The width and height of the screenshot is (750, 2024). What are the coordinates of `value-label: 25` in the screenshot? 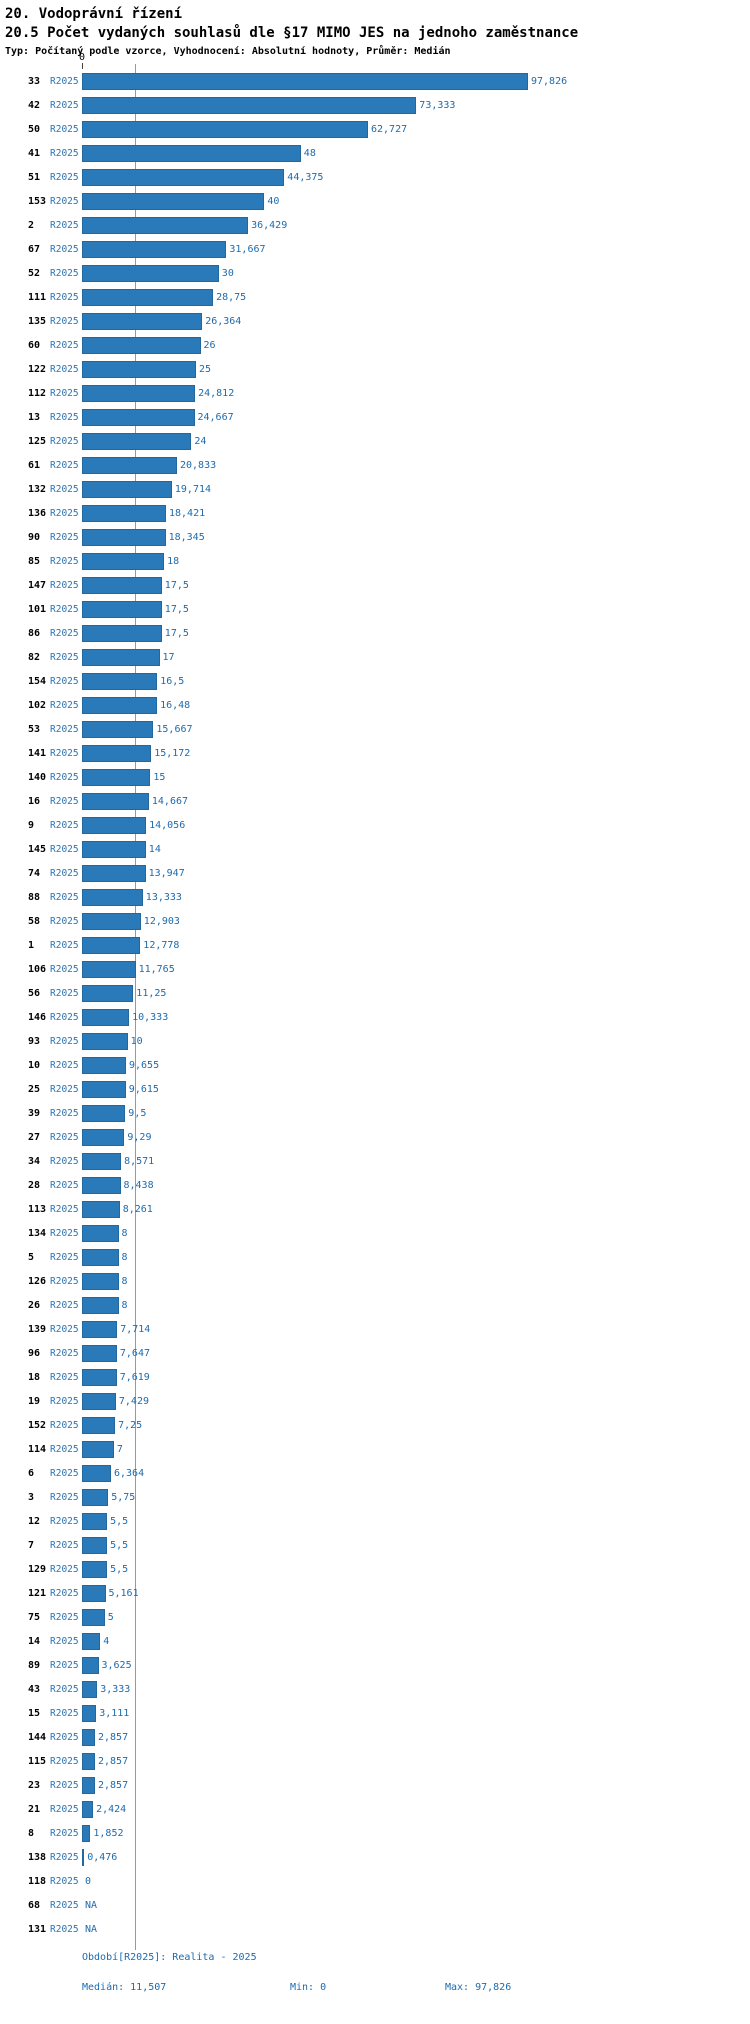 It's located at (205, 369).